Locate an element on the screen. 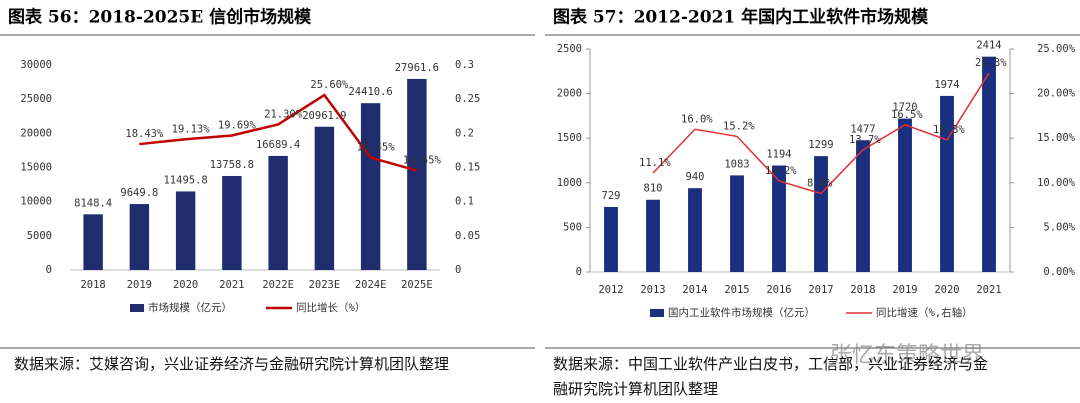 Image resolution: width=1080 pixels, height=403 pixels. bar-label: 24410.6 is located at coordinates (370, 92).